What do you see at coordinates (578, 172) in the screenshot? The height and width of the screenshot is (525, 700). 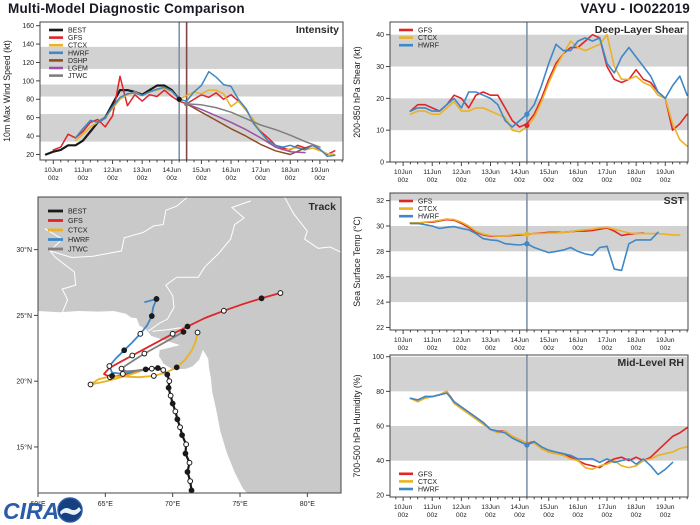 I see `x-tick-label-day: 16Jun` at bounding box center [578, 172].